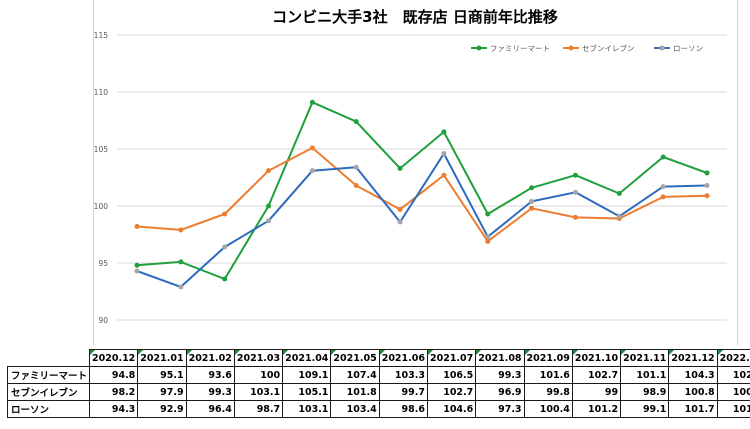 Image resolution: width=750 pixels, height=429 pixels. What do you see at coordinates (48, 392) in the screenshot?
I see `table-row-label: セブンイレブン` at bounding box center [48, 392].